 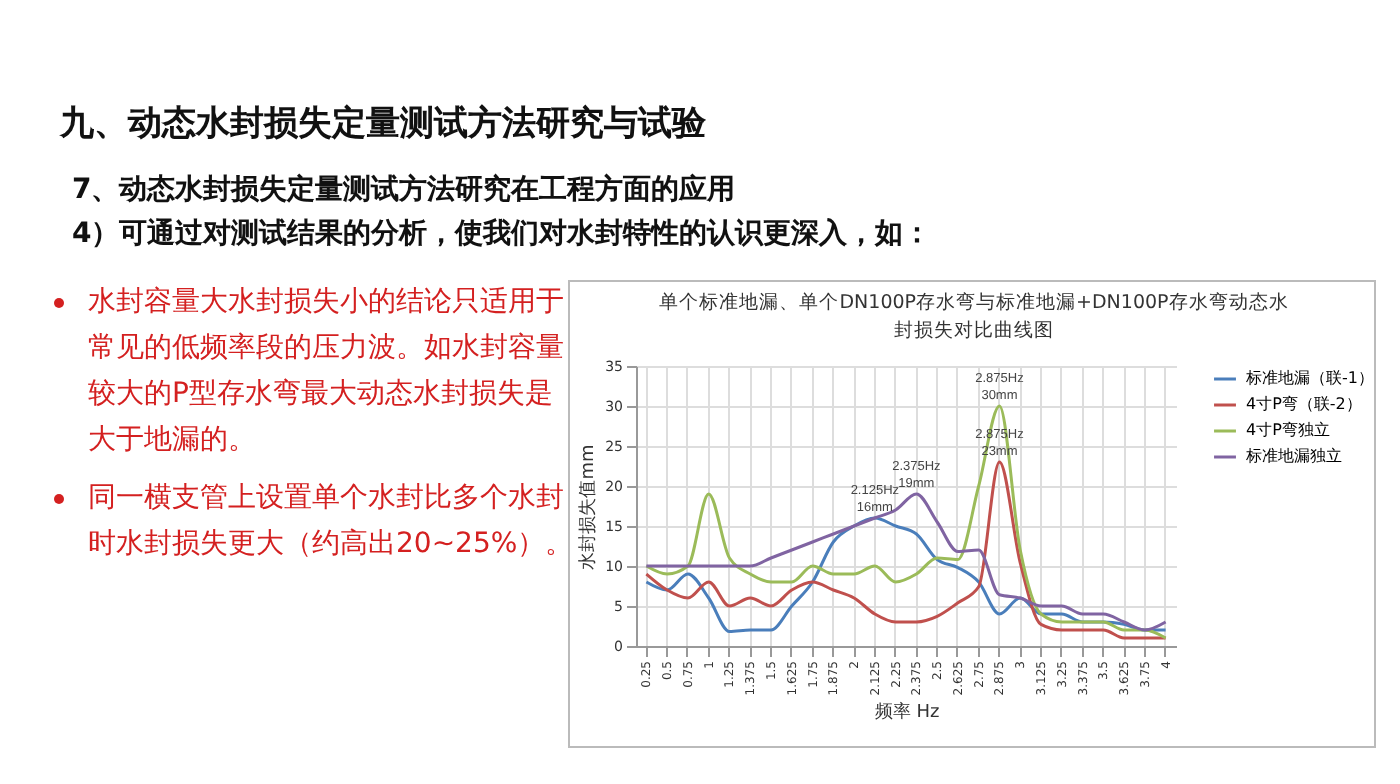 I want to click on legend-label: 标准地漏独立, so click(x=1293, y=456).